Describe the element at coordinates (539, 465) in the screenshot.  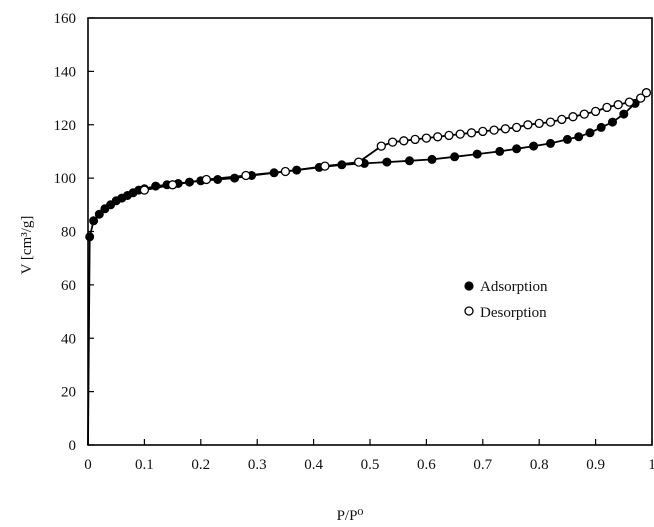
I see `x-tick-label: 0.8` at that location.